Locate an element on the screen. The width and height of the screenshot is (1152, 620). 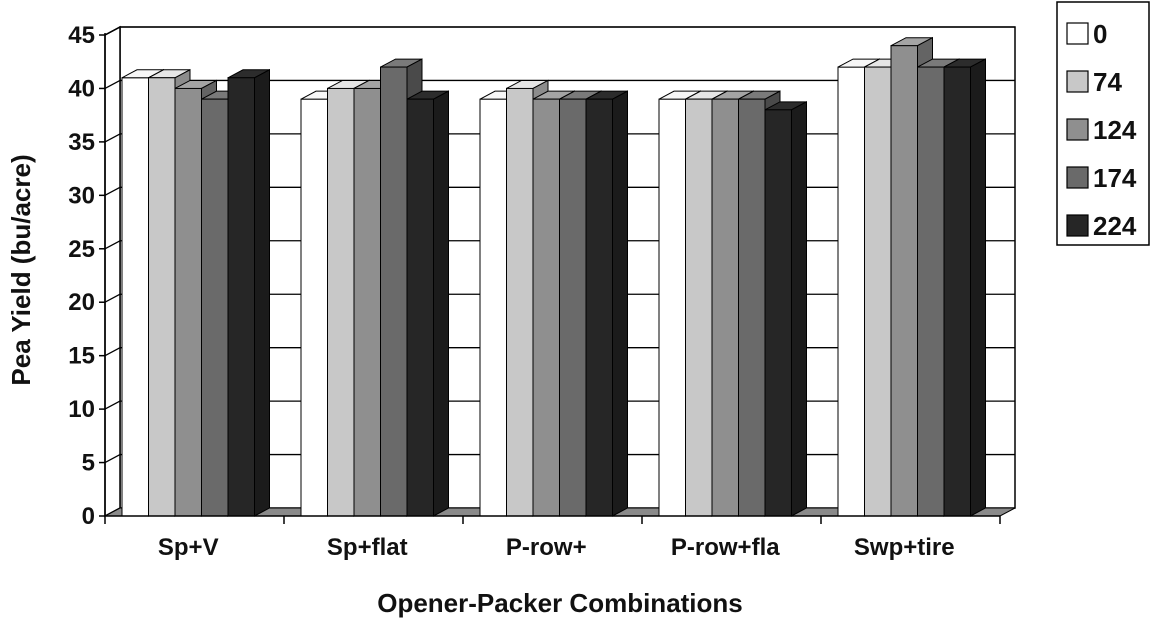
y-tick-label: 45 is located at coordinates (81, 35).